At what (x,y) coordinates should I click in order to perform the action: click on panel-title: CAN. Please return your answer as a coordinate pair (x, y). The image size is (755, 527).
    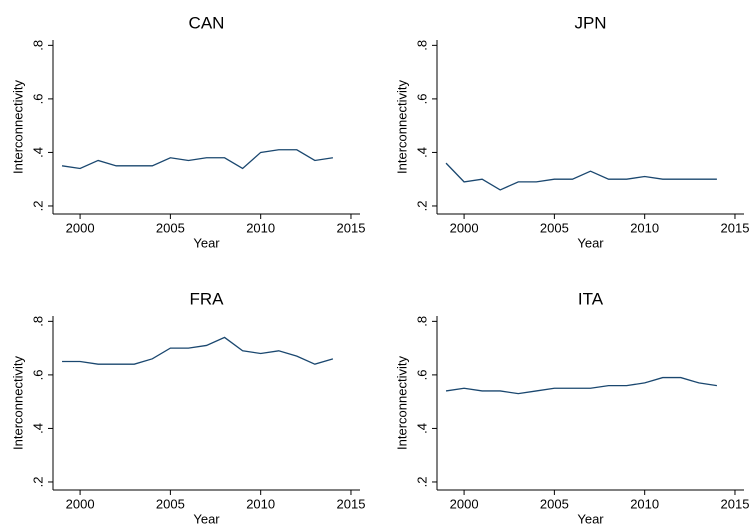
    Looking at the image, I should click on (207, 22).